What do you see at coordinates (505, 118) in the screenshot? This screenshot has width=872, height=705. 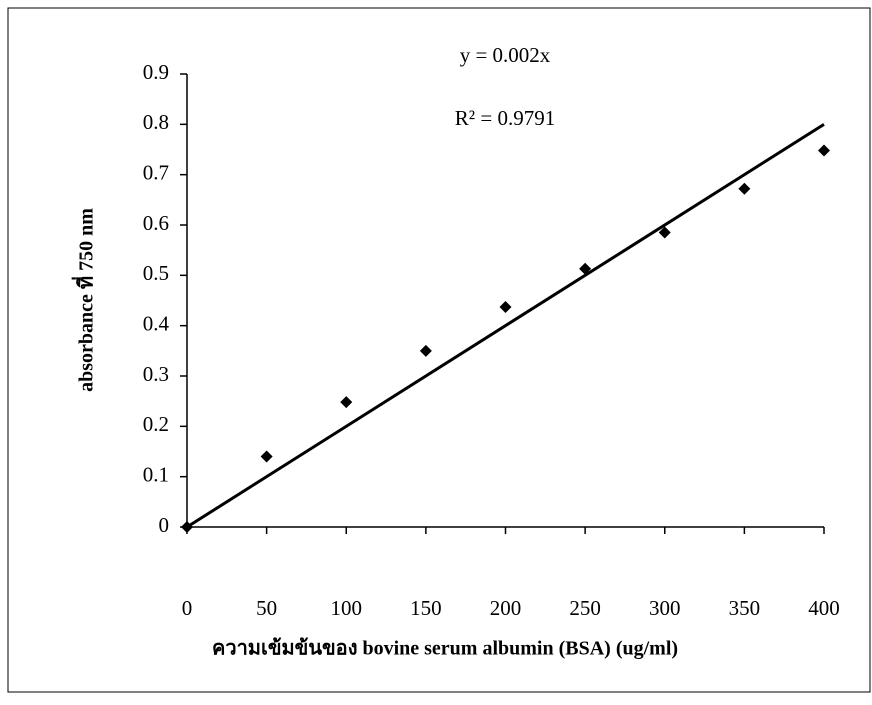 I see `r-squared: R² = 0.9791` at bounding box center [505, 118].